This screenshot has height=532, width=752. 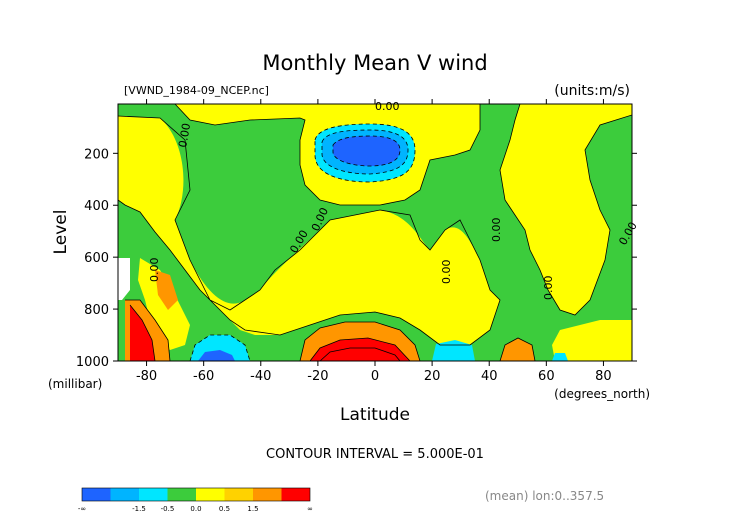 I want to click on colorbar-label: -0.5, so click(x=168, y=509).